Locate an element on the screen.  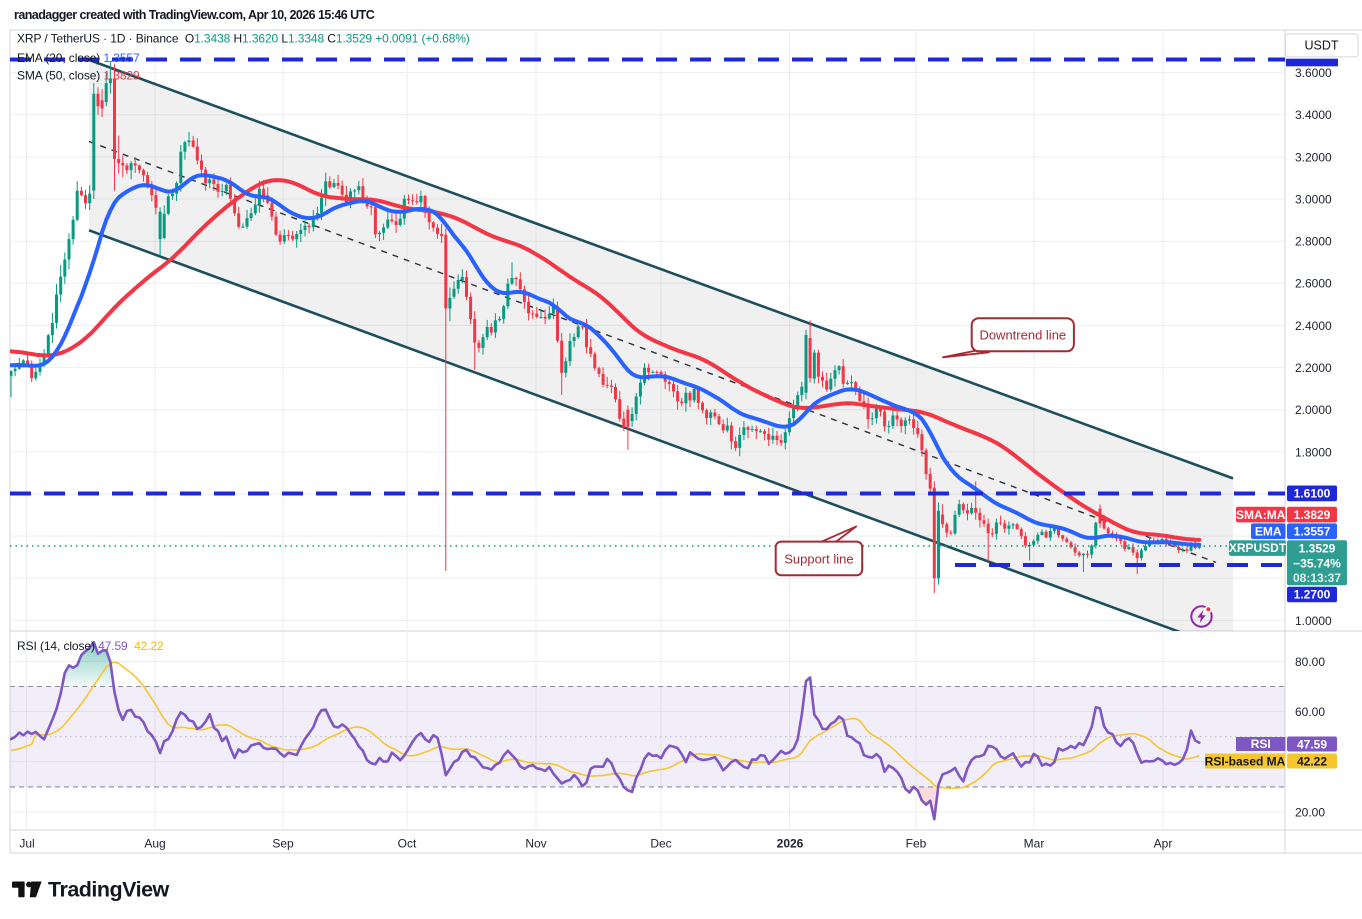
svg-text: −35.74% is located at coordinates (1317, 563).